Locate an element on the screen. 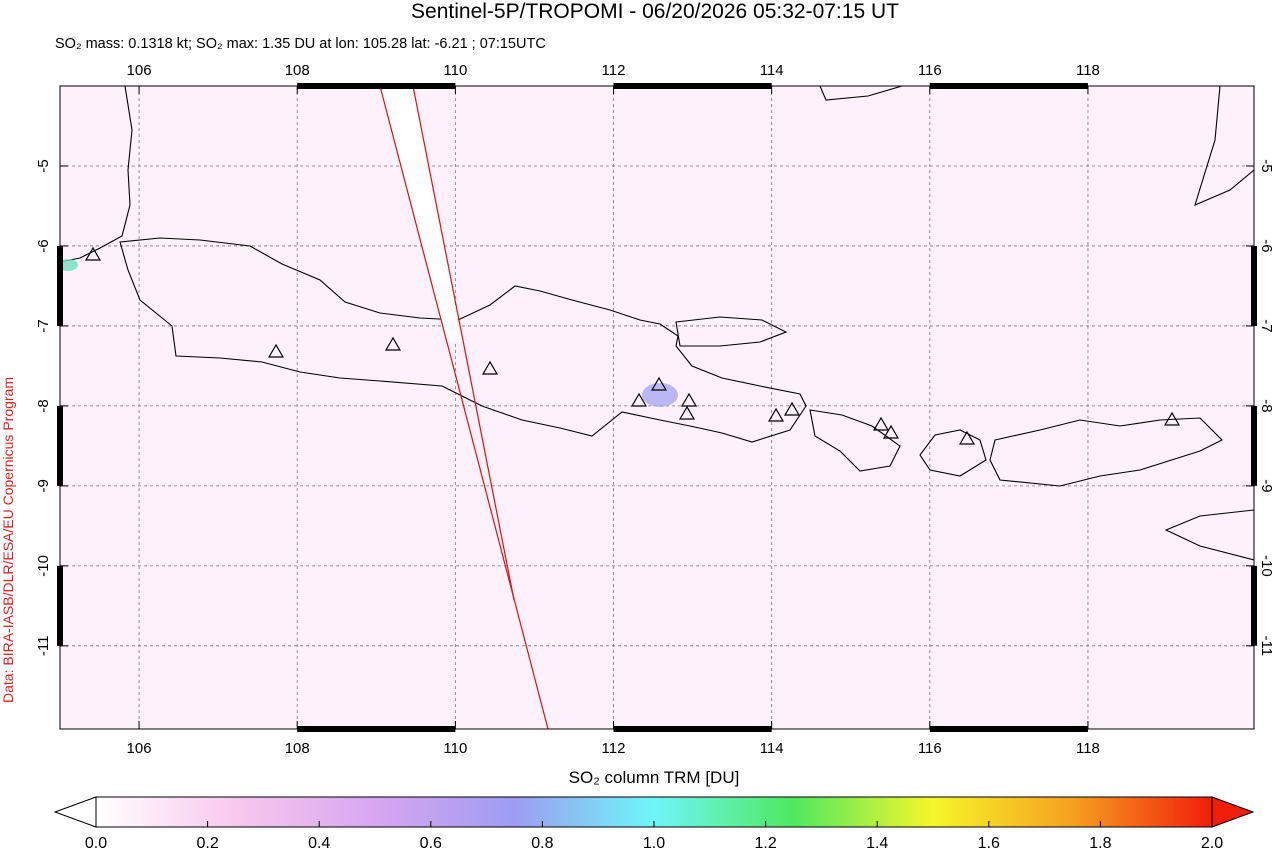 The height and width of the screenshot is (858, 1272). y-tick-label-left: -5 is located at coordinates (43, 165).